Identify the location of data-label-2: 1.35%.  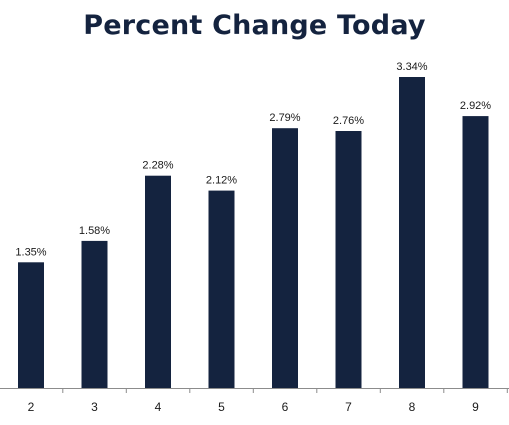
(30, 252).